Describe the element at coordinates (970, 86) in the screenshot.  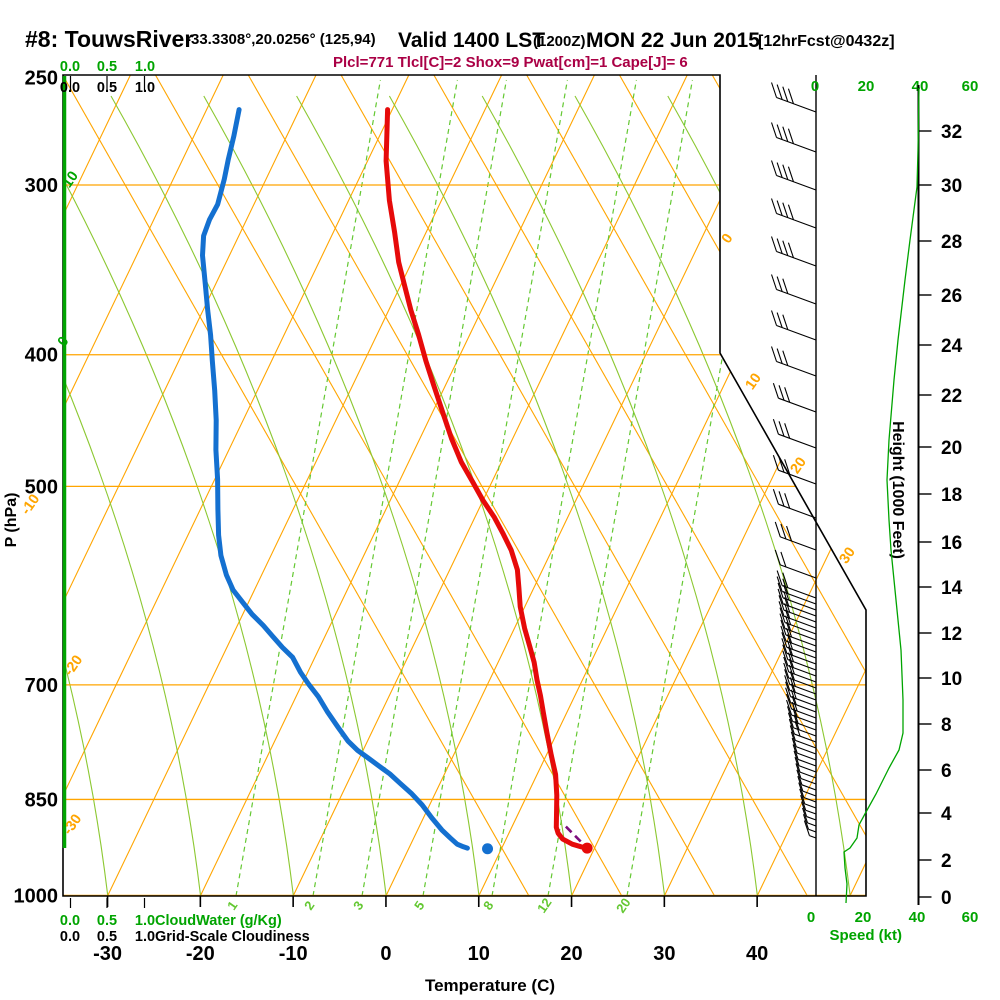
I see `speed-scale-top-label: 60` at that location.